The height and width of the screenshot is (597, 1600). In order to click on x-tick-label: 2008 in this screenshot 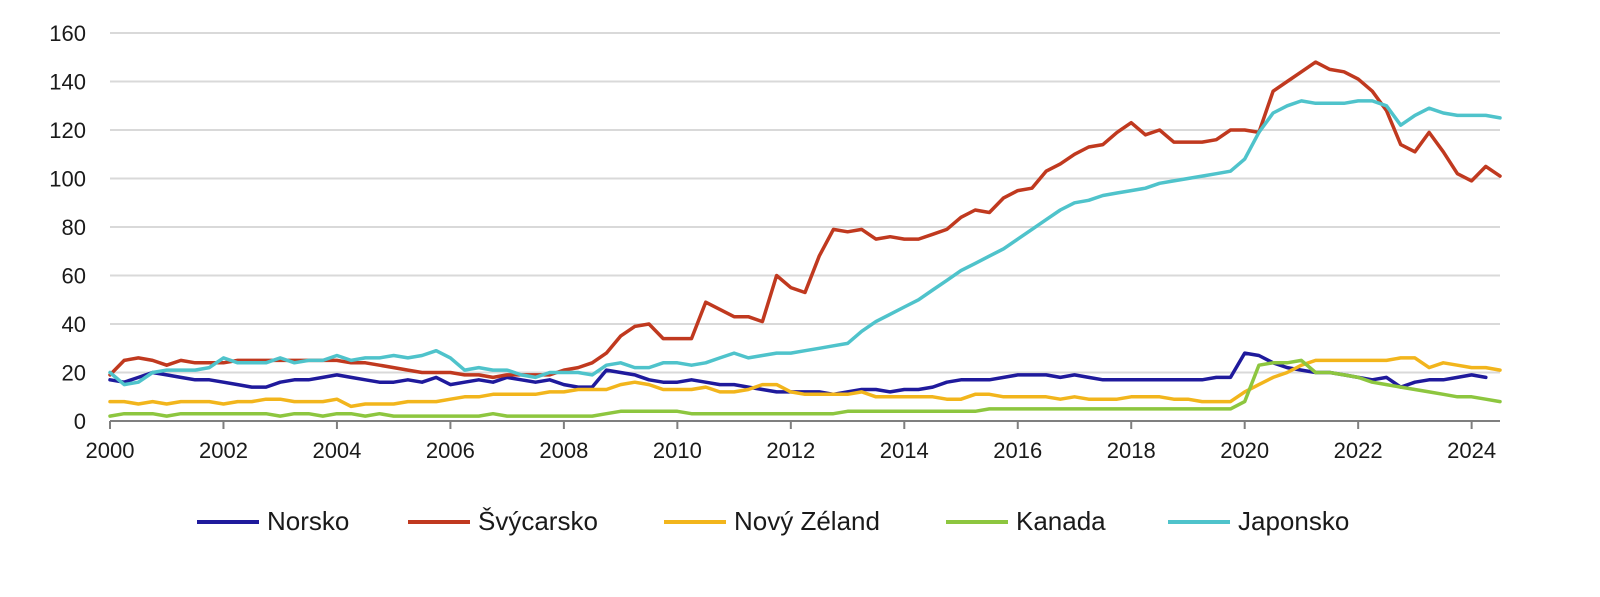, I will do `click(563, 450)`.